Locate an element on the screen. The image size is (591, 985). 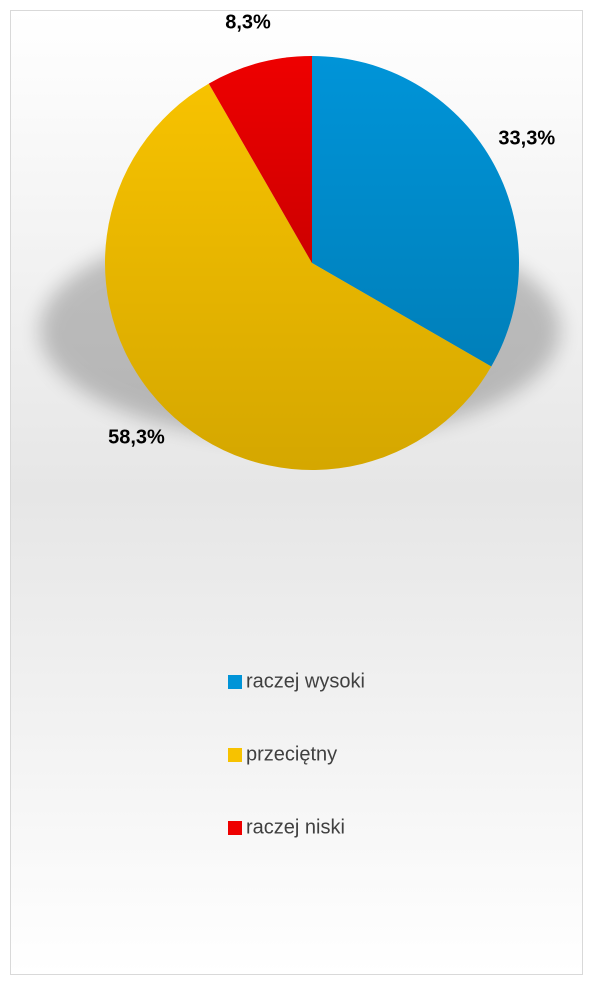
legend-label: raczej wysoki is located at coordinates (305, 681).